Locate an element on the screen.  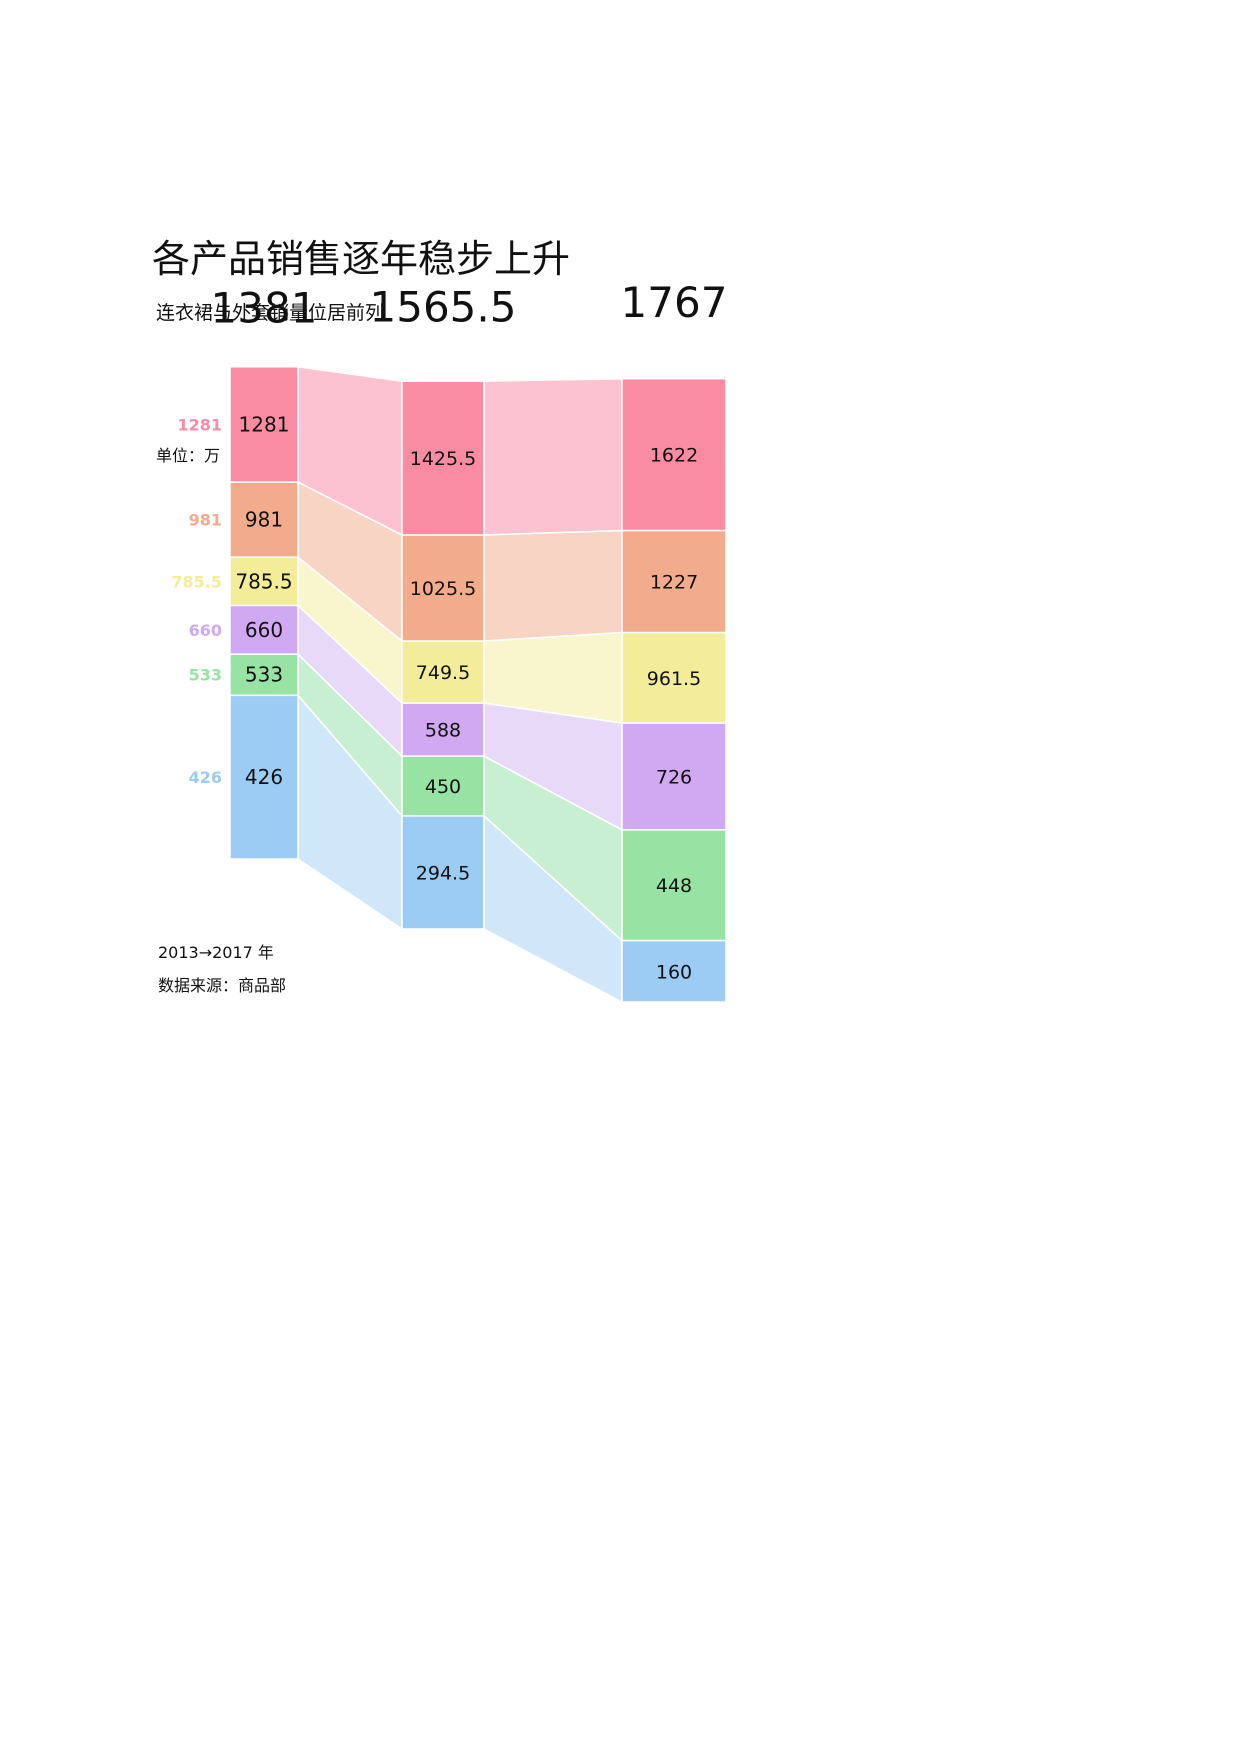
segment-value-label: 961.5 is located at coordinates (674, 679).